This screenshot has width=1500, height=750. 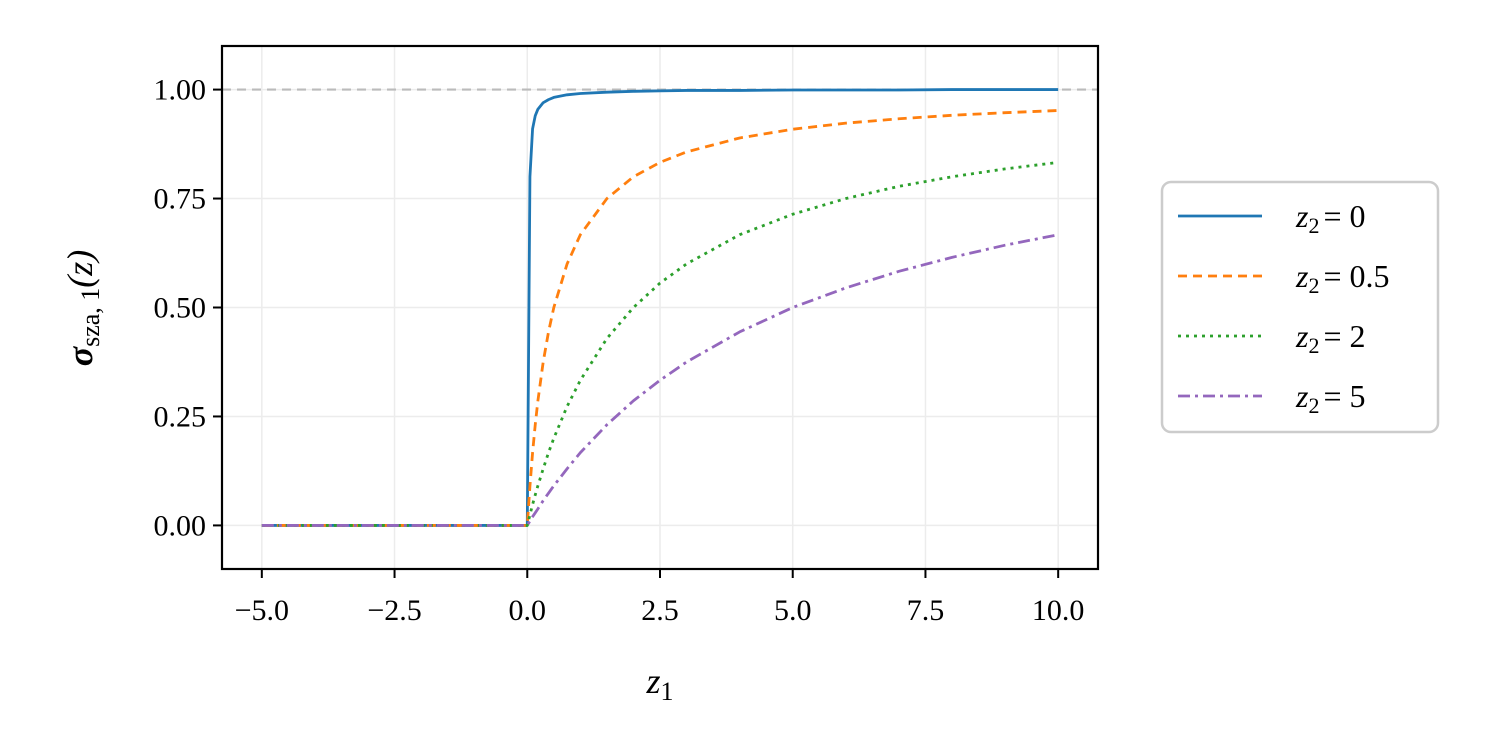 What do you see at coordinates (394, 610) in the screenshot?
I see `x-tick-label: −2.5` at bounding box center [394, 610].